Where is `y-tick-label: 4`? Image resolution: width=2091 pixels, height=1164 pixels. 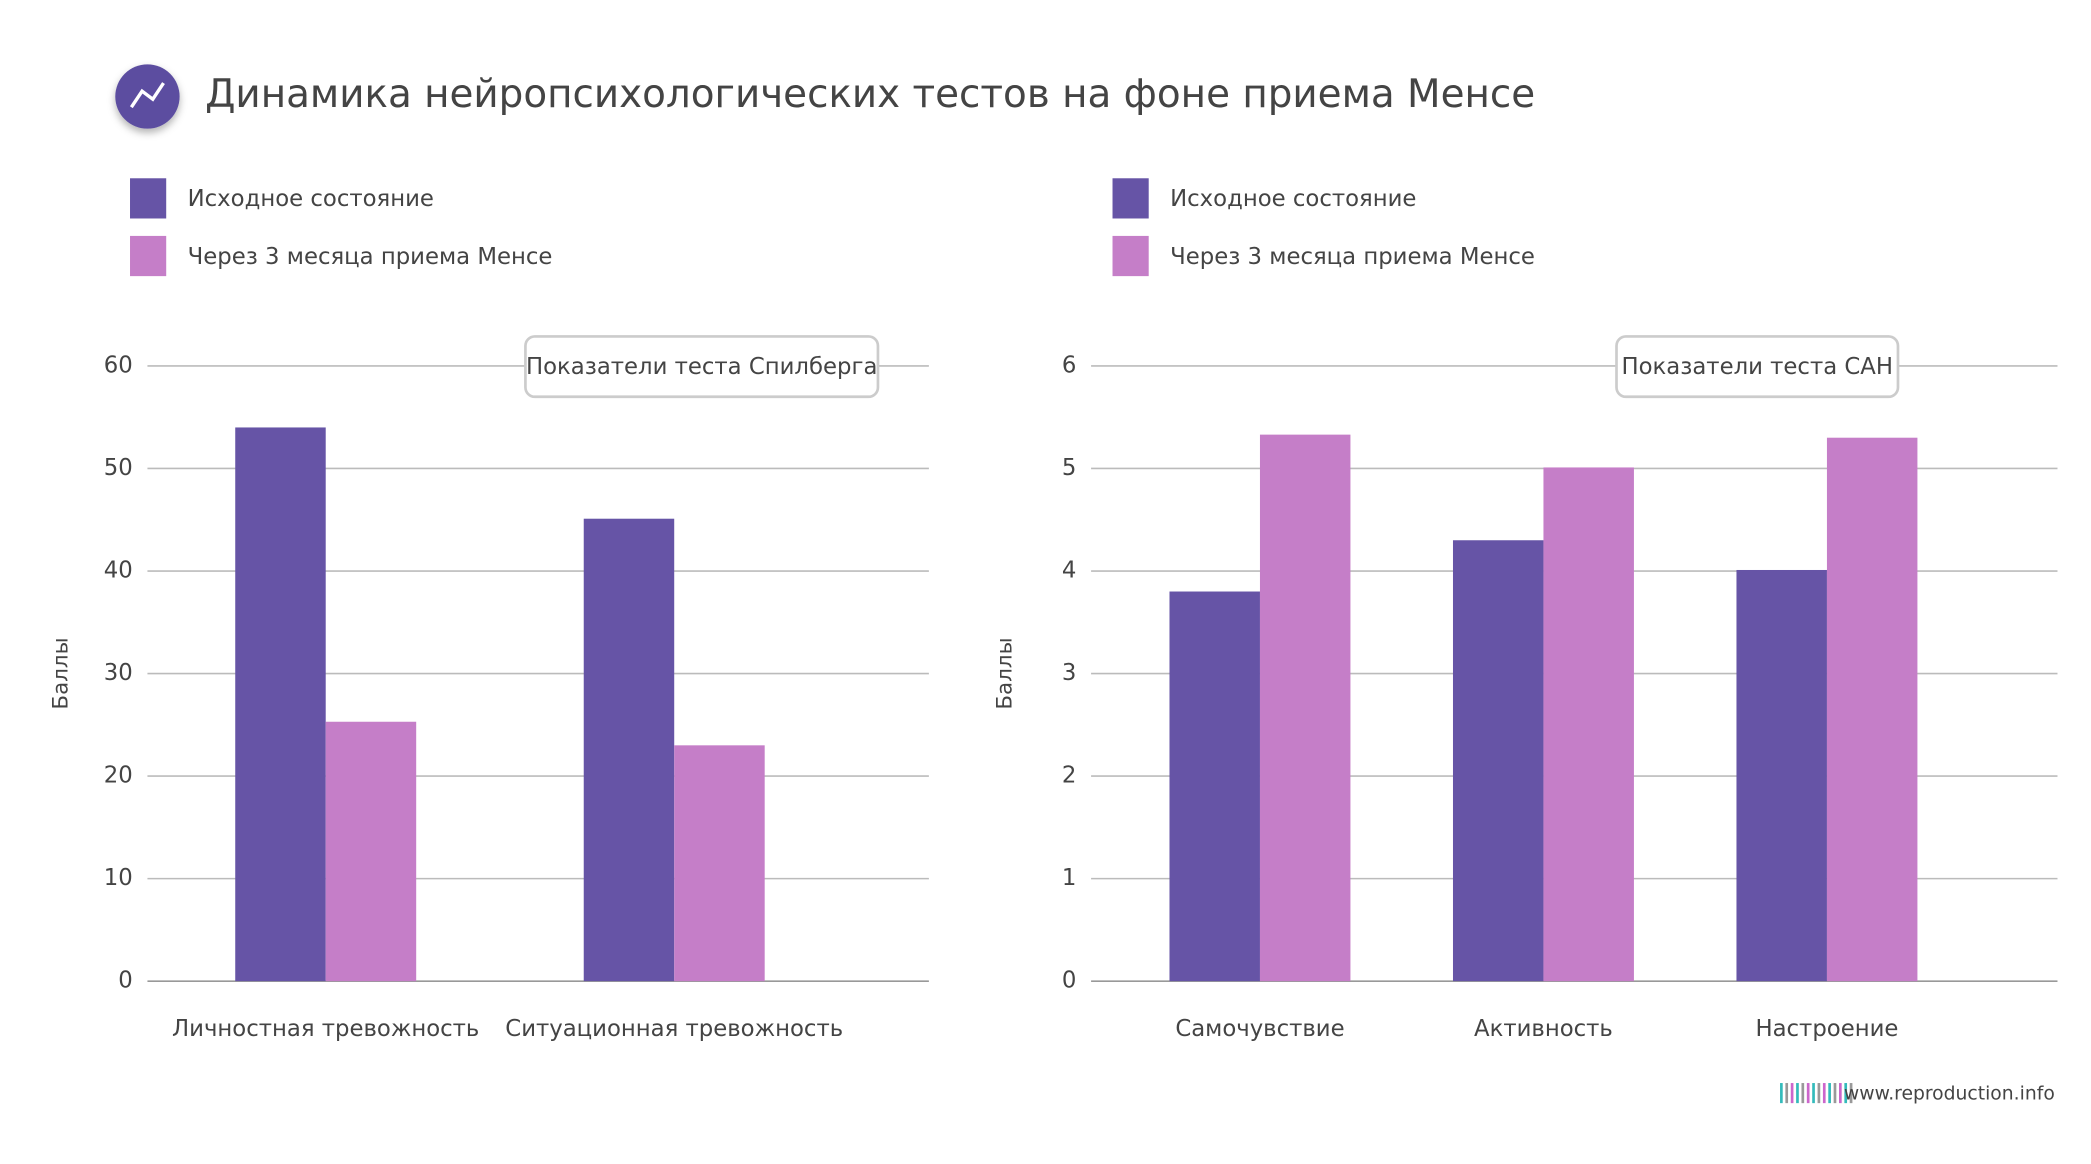 y-tick-label: 4 is located at coordinates (1069, 571).